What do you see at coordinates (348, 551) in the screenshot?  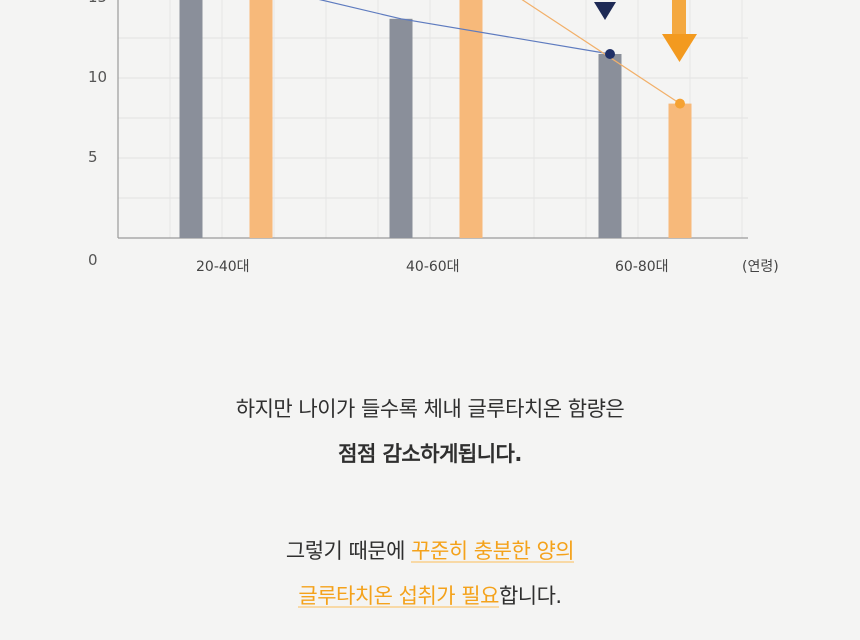 I see `paragraph-2-line-1-plain: 그렇기 때문에` at bounding box center [348, 551].